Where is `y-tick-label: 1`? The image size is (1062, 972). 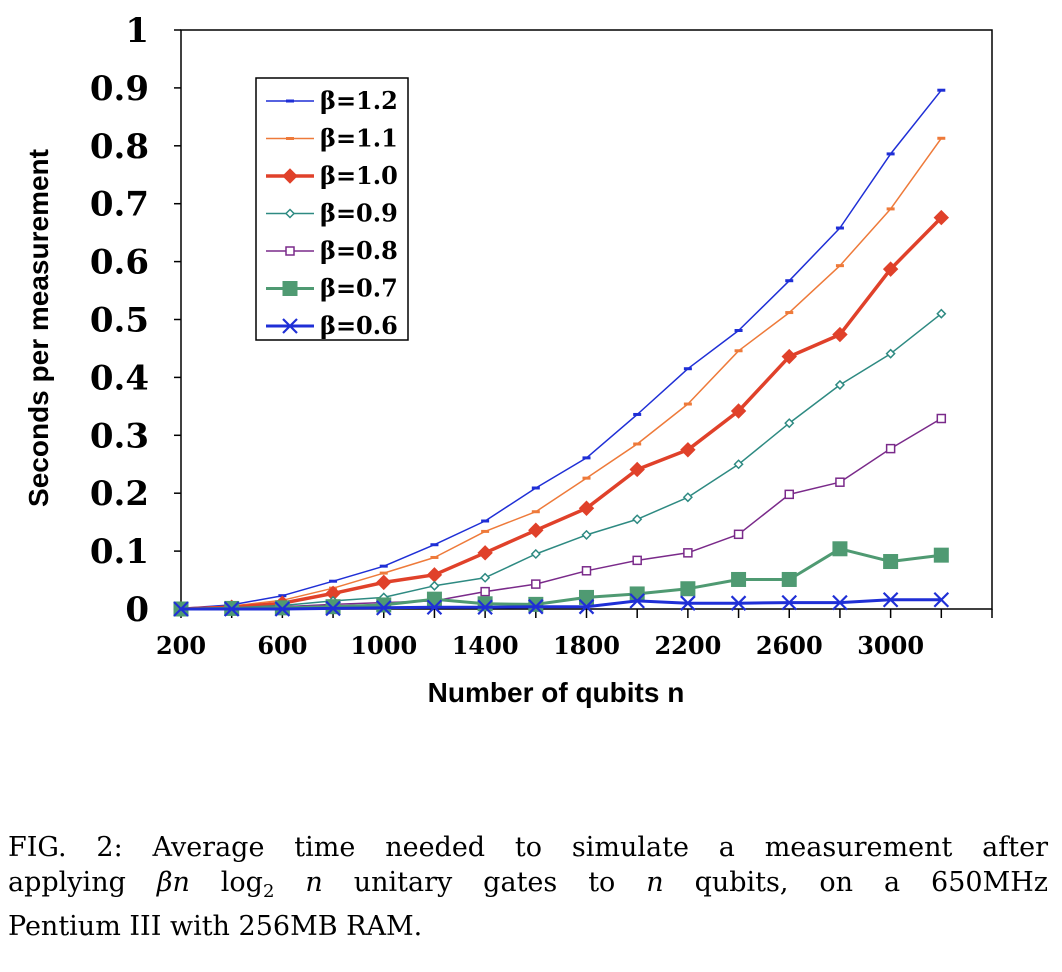 y-tick-label: 1 is located at coordinates (137, 31).